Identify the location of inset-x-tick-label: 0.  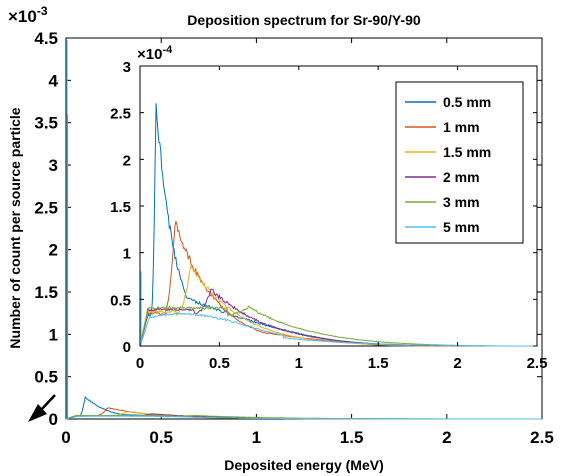
(140, 363).